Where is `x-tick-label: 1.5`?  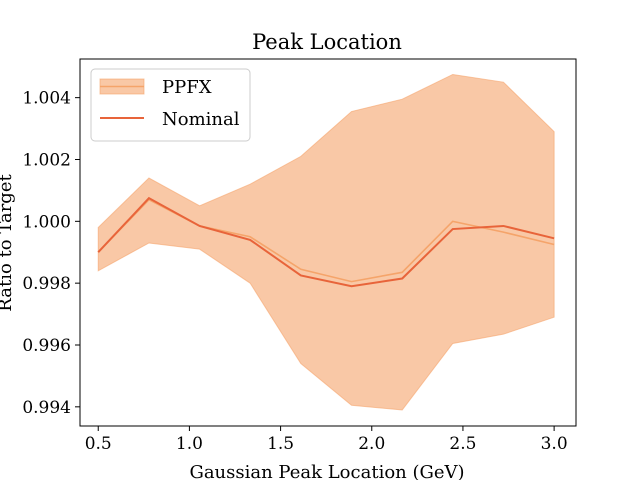
x-tick-label: 1.5 is located at coordinates (280, 444).